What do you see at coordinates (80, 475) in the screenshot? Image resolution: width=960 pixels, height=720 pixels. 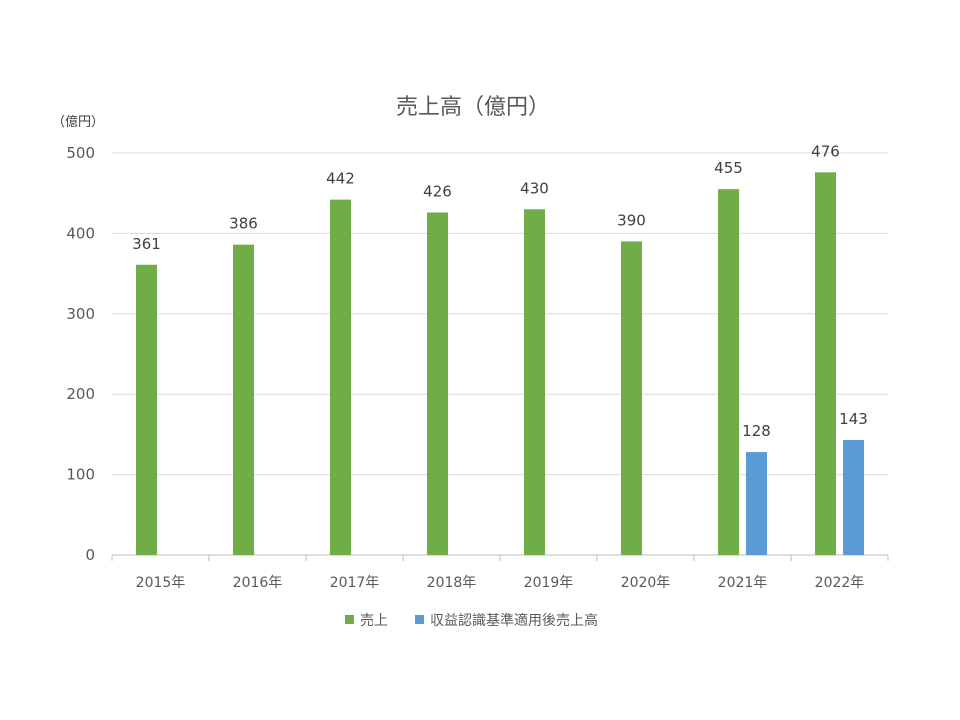 I see `y-tick-label: 100` at bounding box center [80, 475].